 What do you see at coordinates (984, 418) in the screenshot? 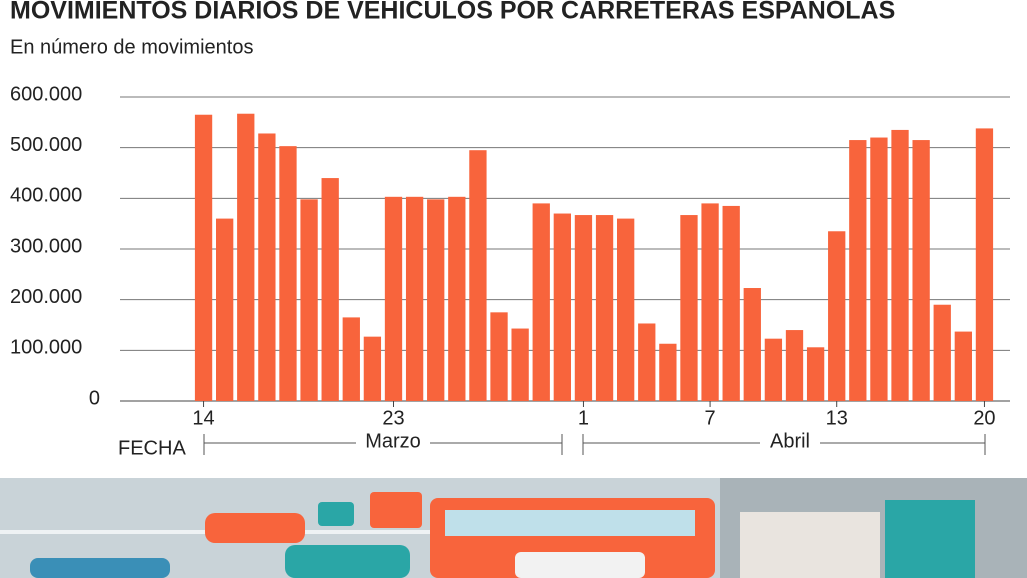
I see `x-tick-label: 20` at bounding box center [984, 418].